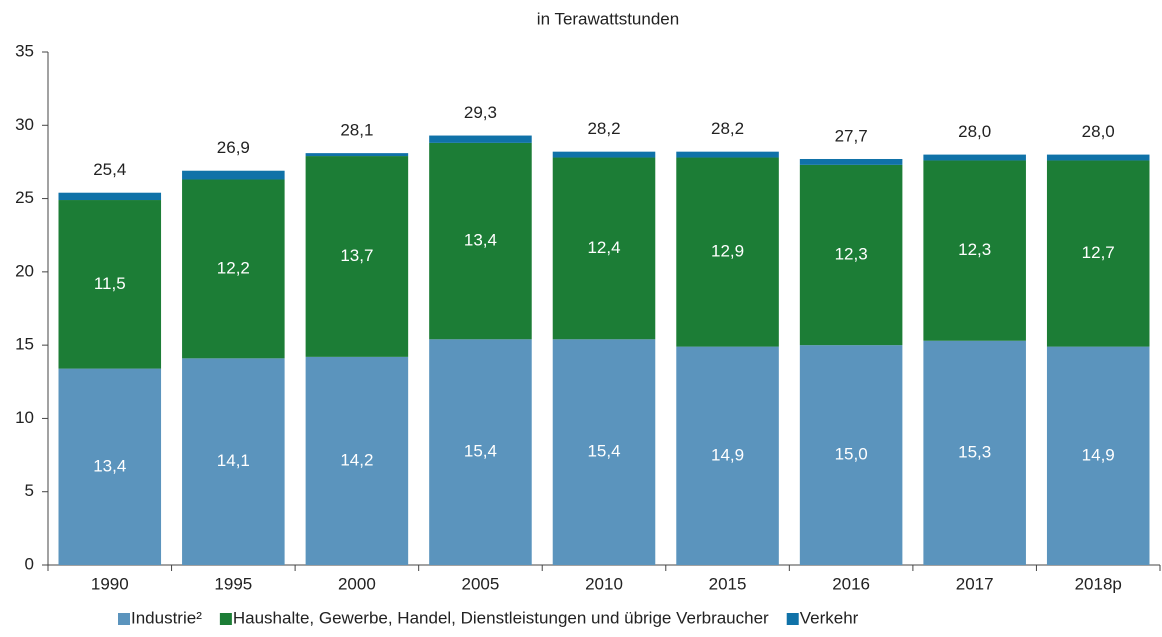 This screenshot has height=637, width=1162. I want to click on x-tick-label: 2017, so click(975, 583).